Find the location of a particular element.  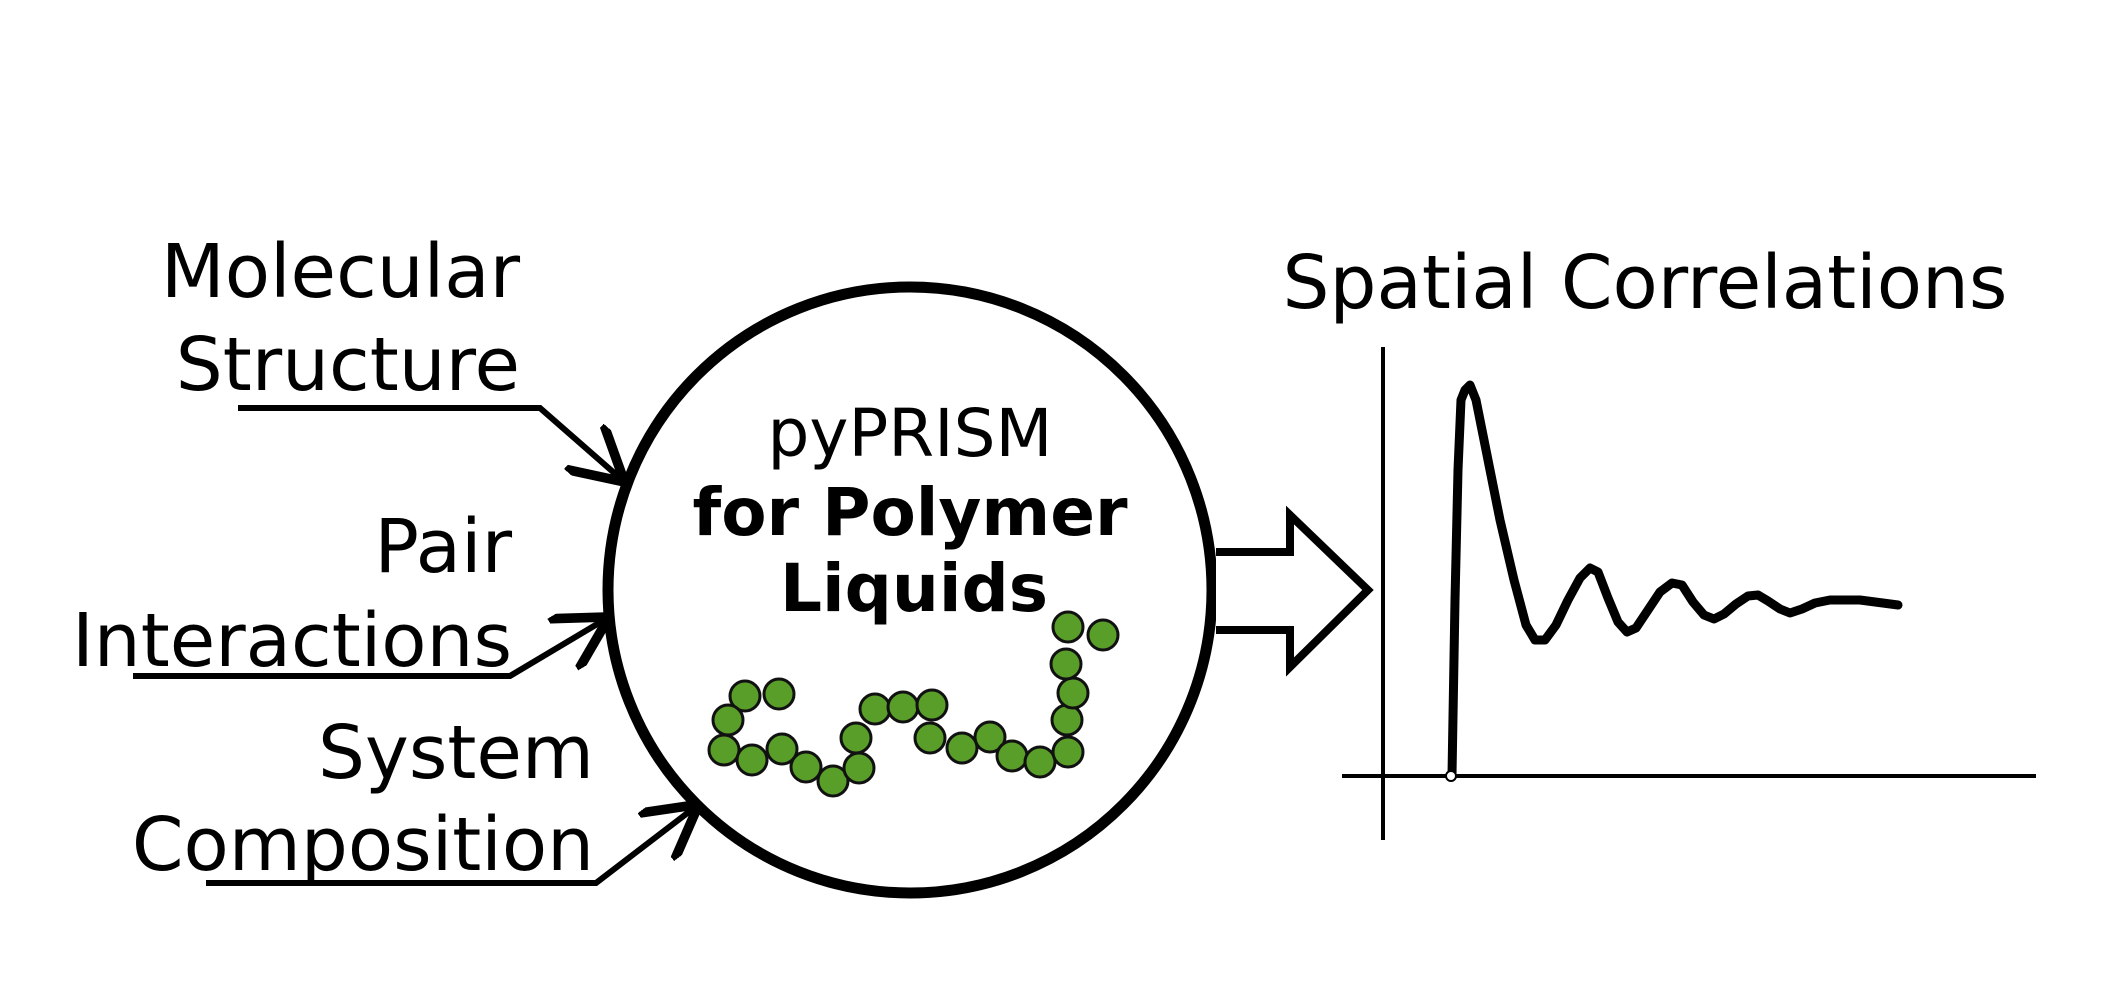

input-molecular-structure: Molecular Structure is located at coordinates (390, 353).